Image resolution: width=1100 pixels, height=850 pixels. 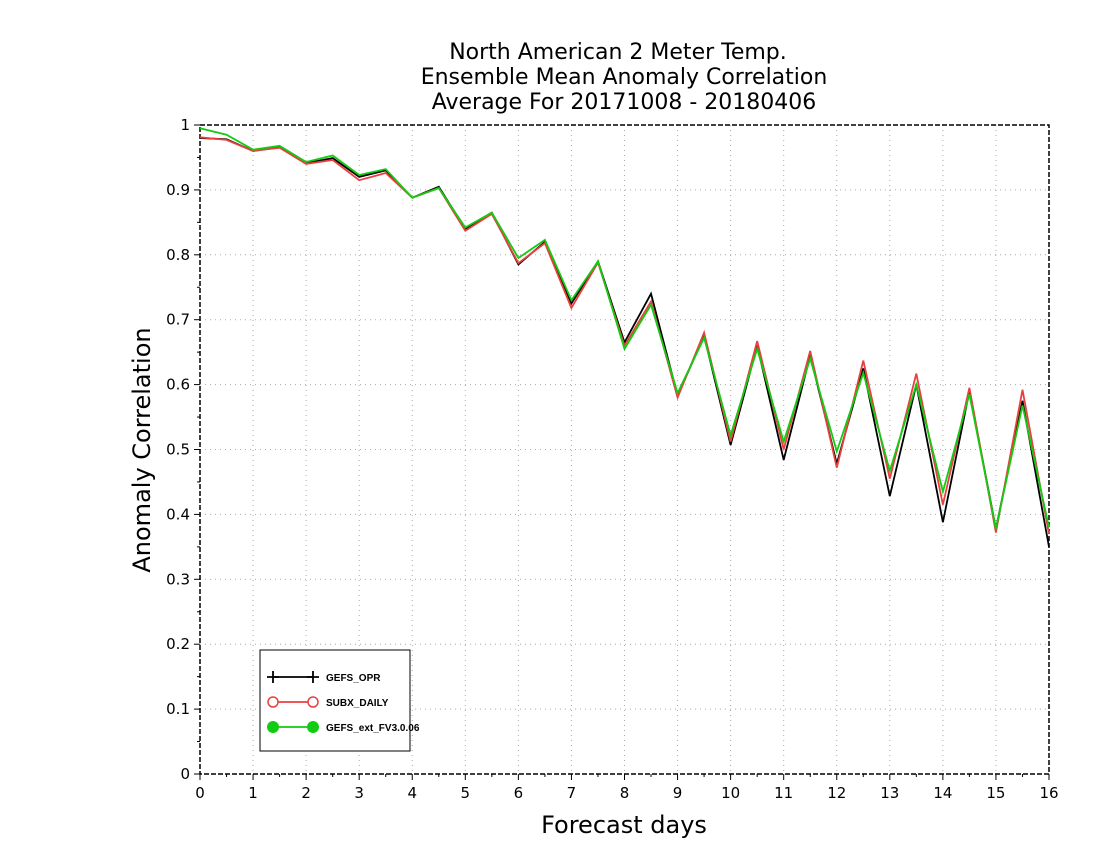 I want to click on x-tick-label: 1, so click(x=253, y=793).